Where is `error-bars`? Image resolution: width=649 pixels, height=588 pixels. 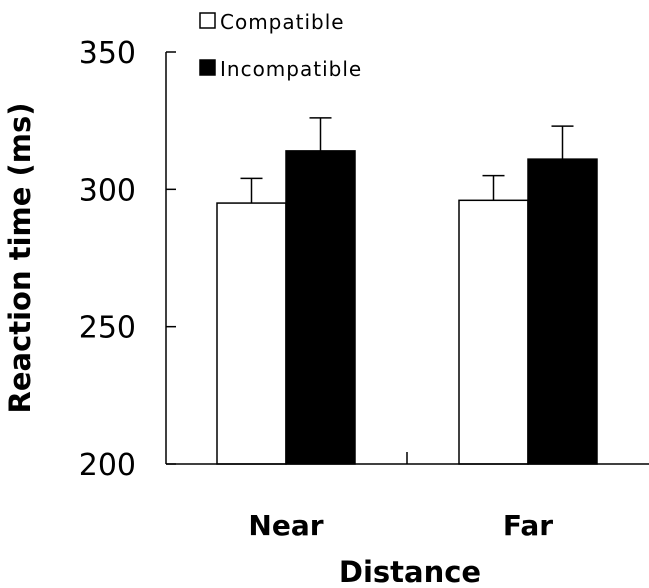
error-bars is located at coordinates (407, 160).